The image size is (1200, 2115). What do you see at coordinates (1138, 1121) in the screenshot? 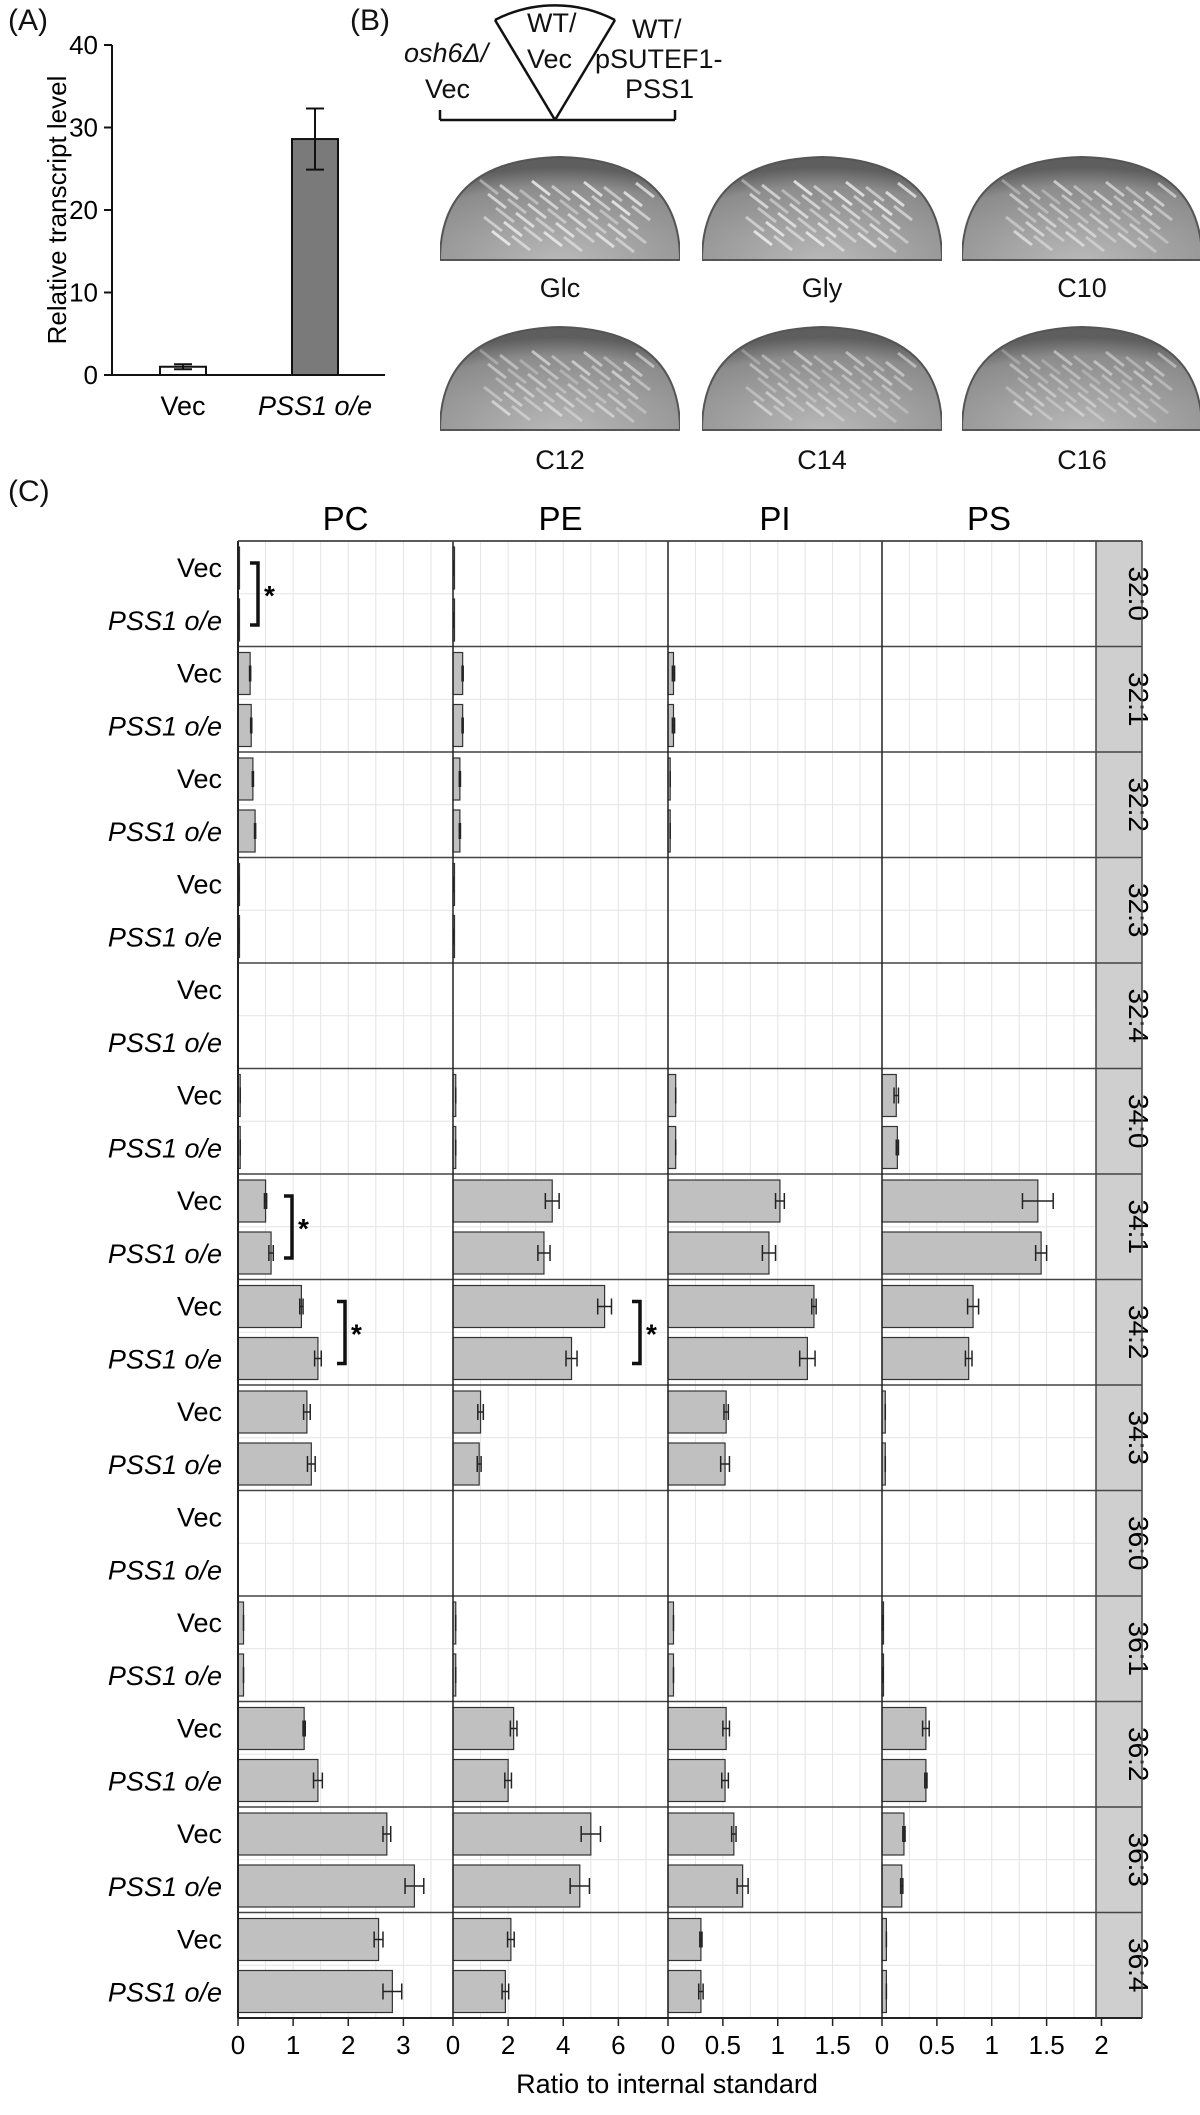
I see `species-label: 34:0` at bounding box center [1138, 1121].